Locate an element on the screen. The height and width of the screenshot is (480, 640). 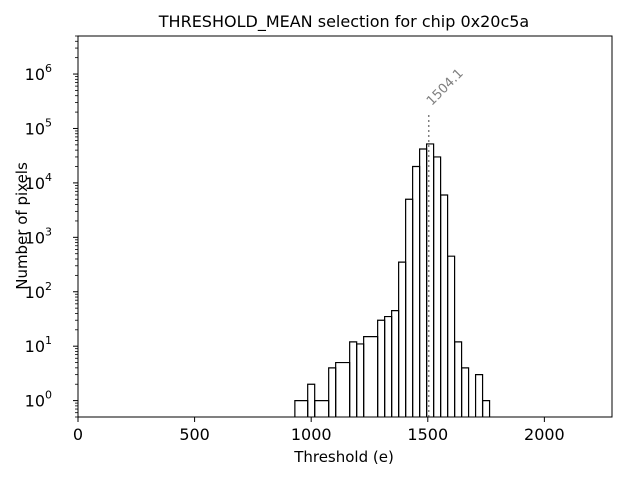
y-tick-label: 10⁵ is located at coordinates (38, 127).